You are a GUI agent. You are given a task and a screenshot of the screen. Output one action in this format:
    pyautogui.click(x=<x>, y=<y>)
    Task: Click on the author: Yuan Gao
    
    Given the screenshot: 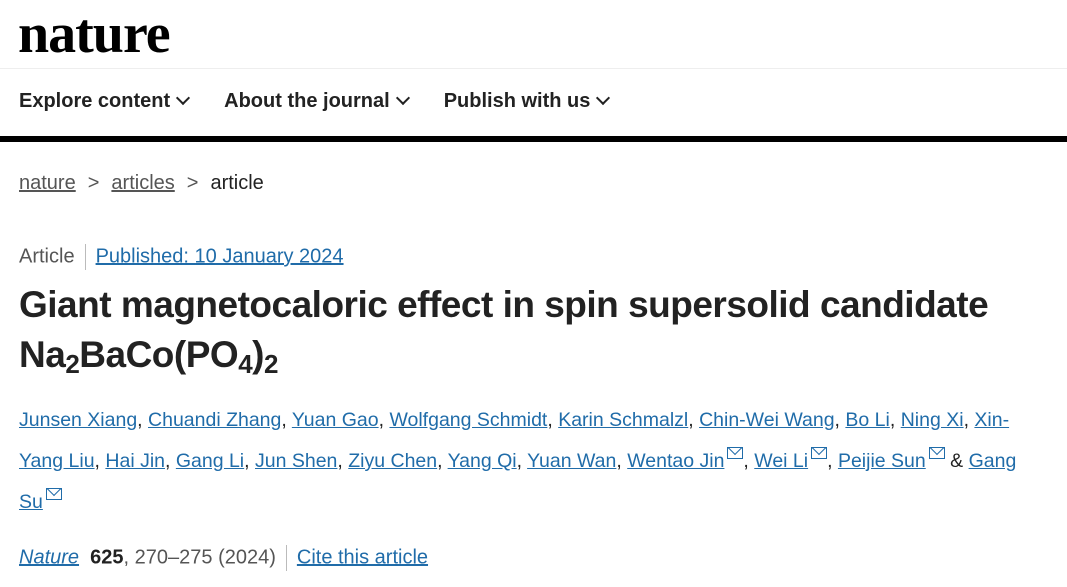 What is the action you would take?
    pyautogui.click(x=335, y=420)
    